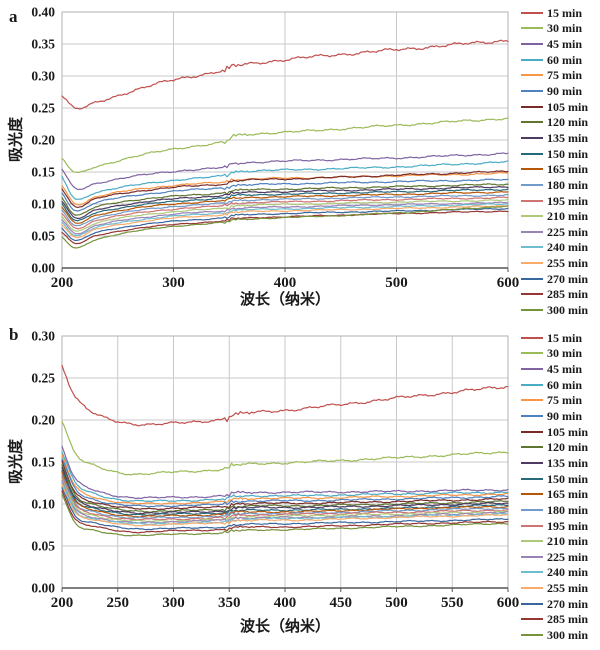 The image size is (600, 650). Describe the element at coordinates (565, 337) in the screenshot. I see `legend-label: 15 min` at that location.